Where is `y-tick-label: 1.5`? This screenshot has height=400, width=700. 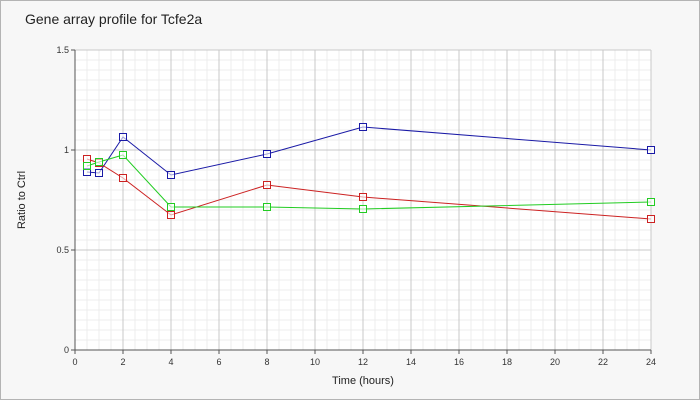 y-tick-label: 1.5 is located at coordinates (62, 50).